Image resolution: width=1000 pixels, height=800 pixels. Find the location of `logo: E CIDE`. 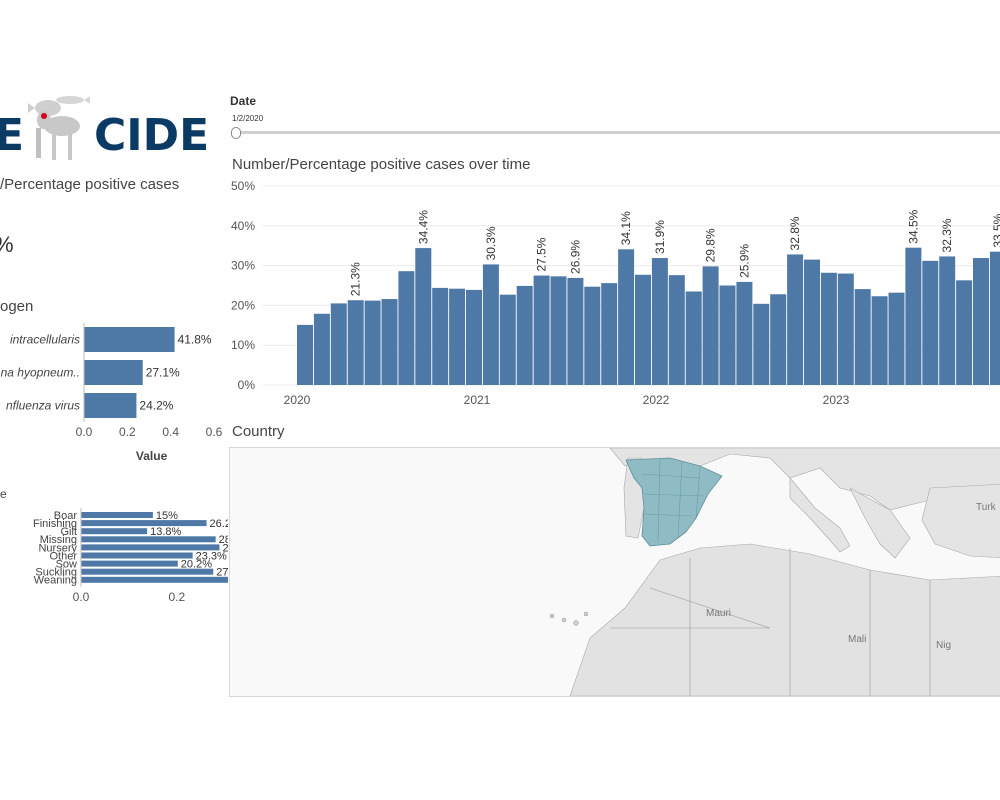

logo: E CIDE is located at coordinates (104, 128).